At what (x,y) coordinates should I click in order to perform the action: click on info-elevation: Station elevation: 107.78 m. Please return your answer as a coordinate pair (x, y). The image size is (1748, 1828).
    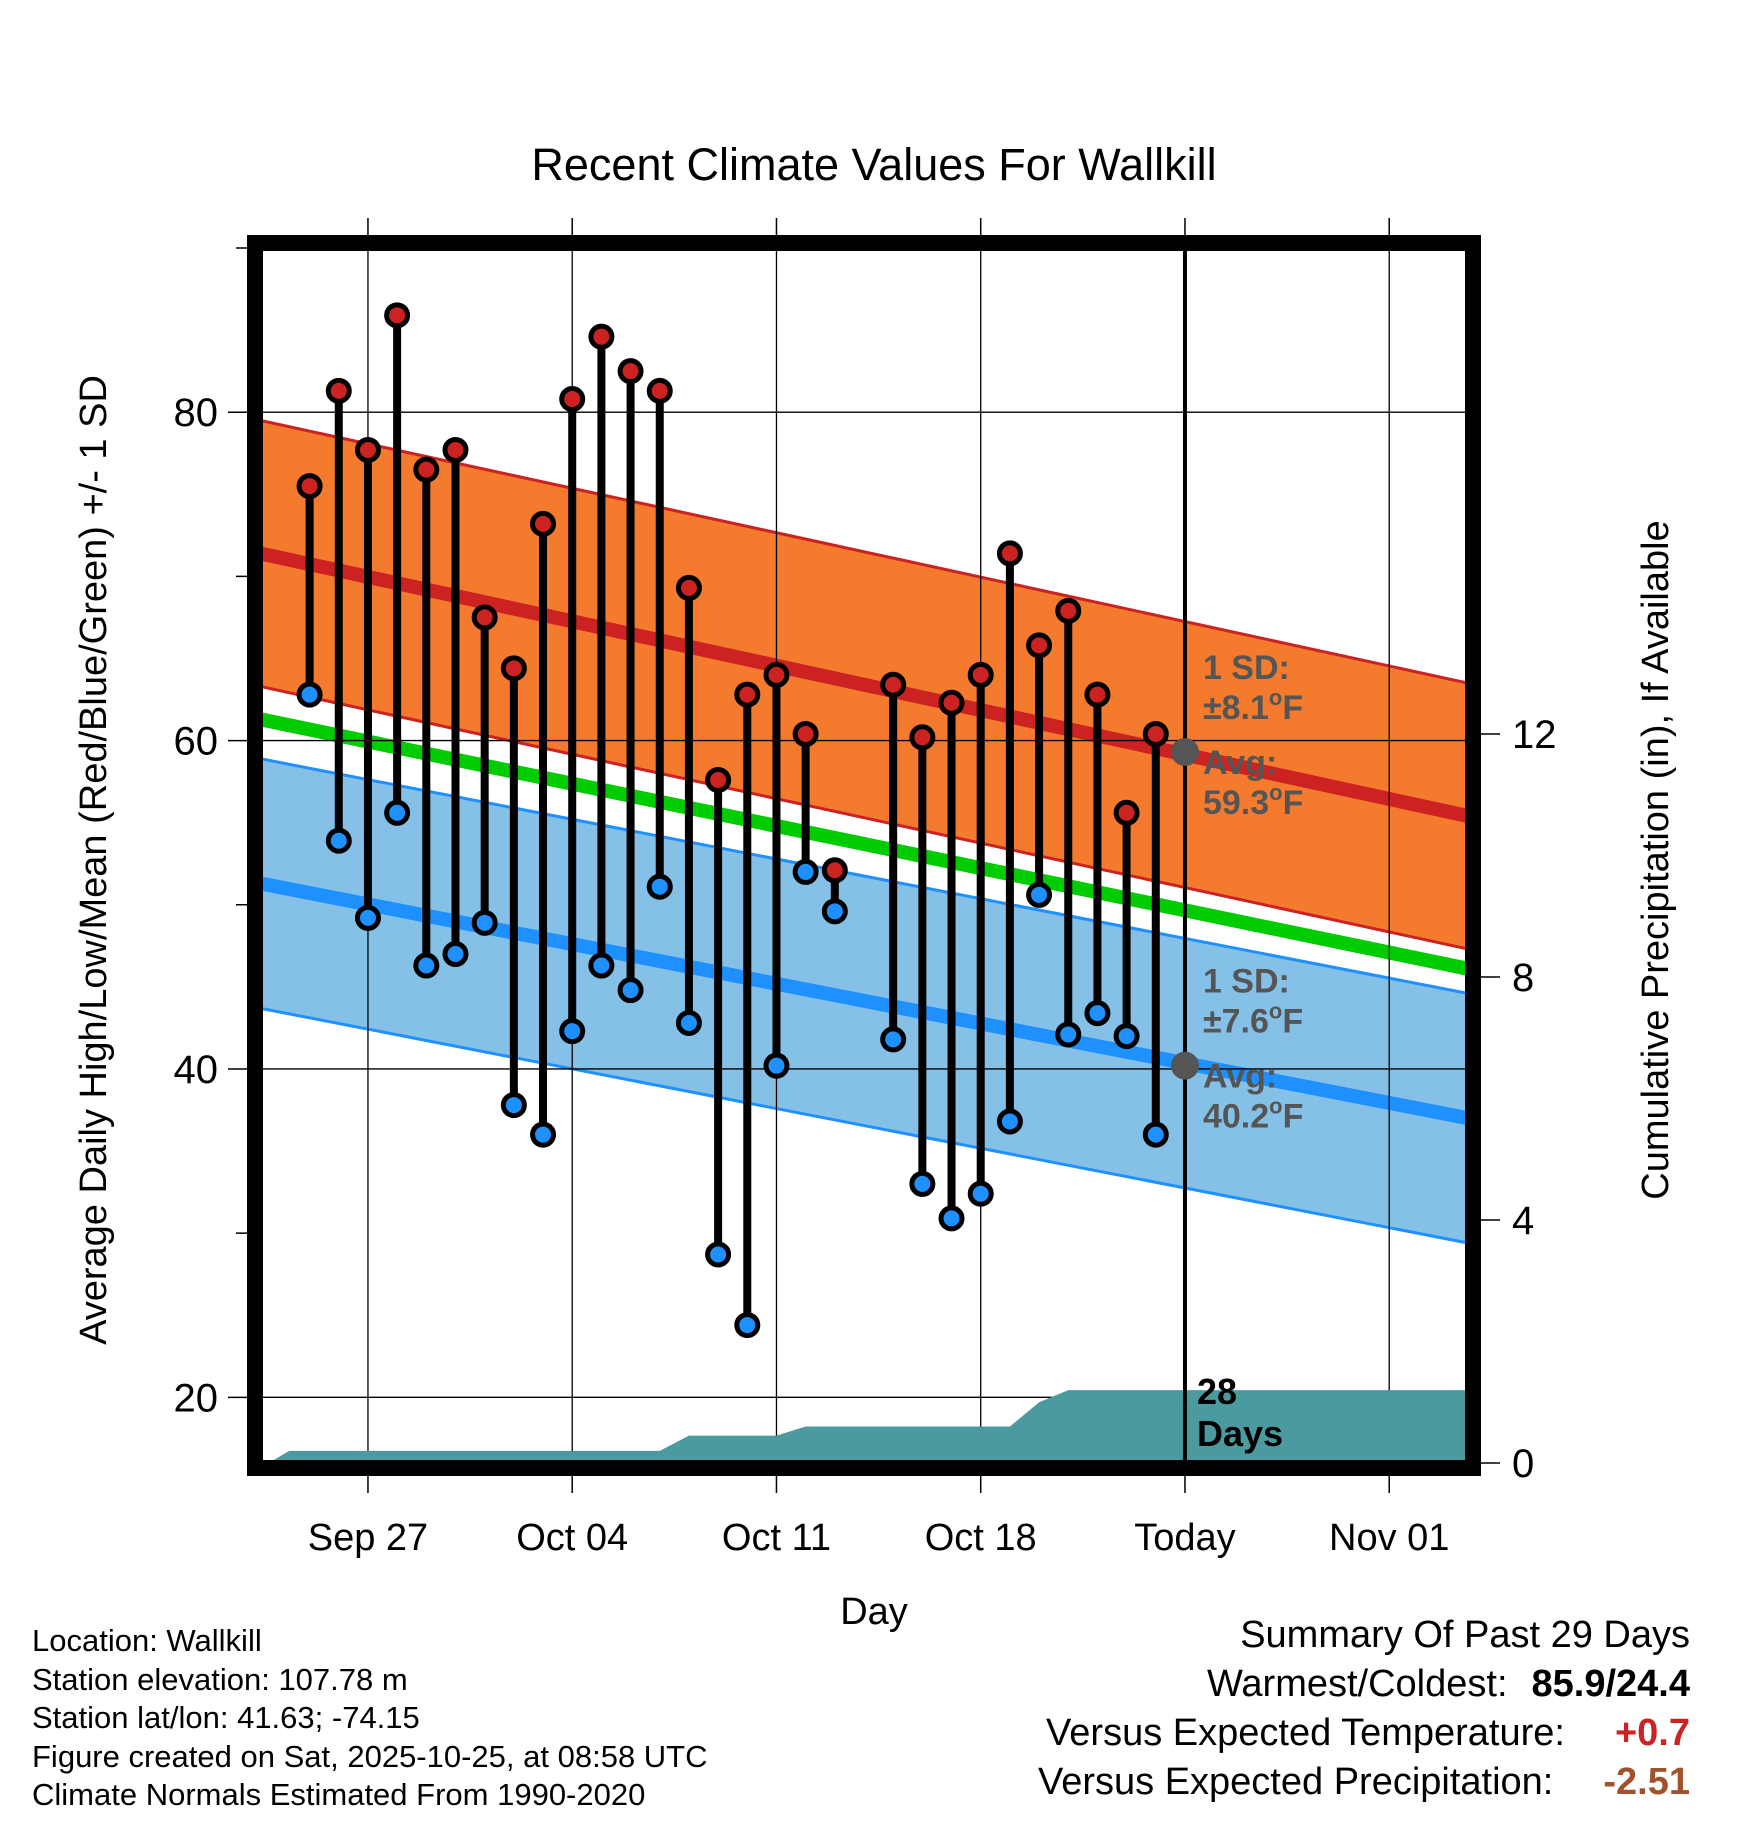
    Looking at the image, I should click on (220, 1679).